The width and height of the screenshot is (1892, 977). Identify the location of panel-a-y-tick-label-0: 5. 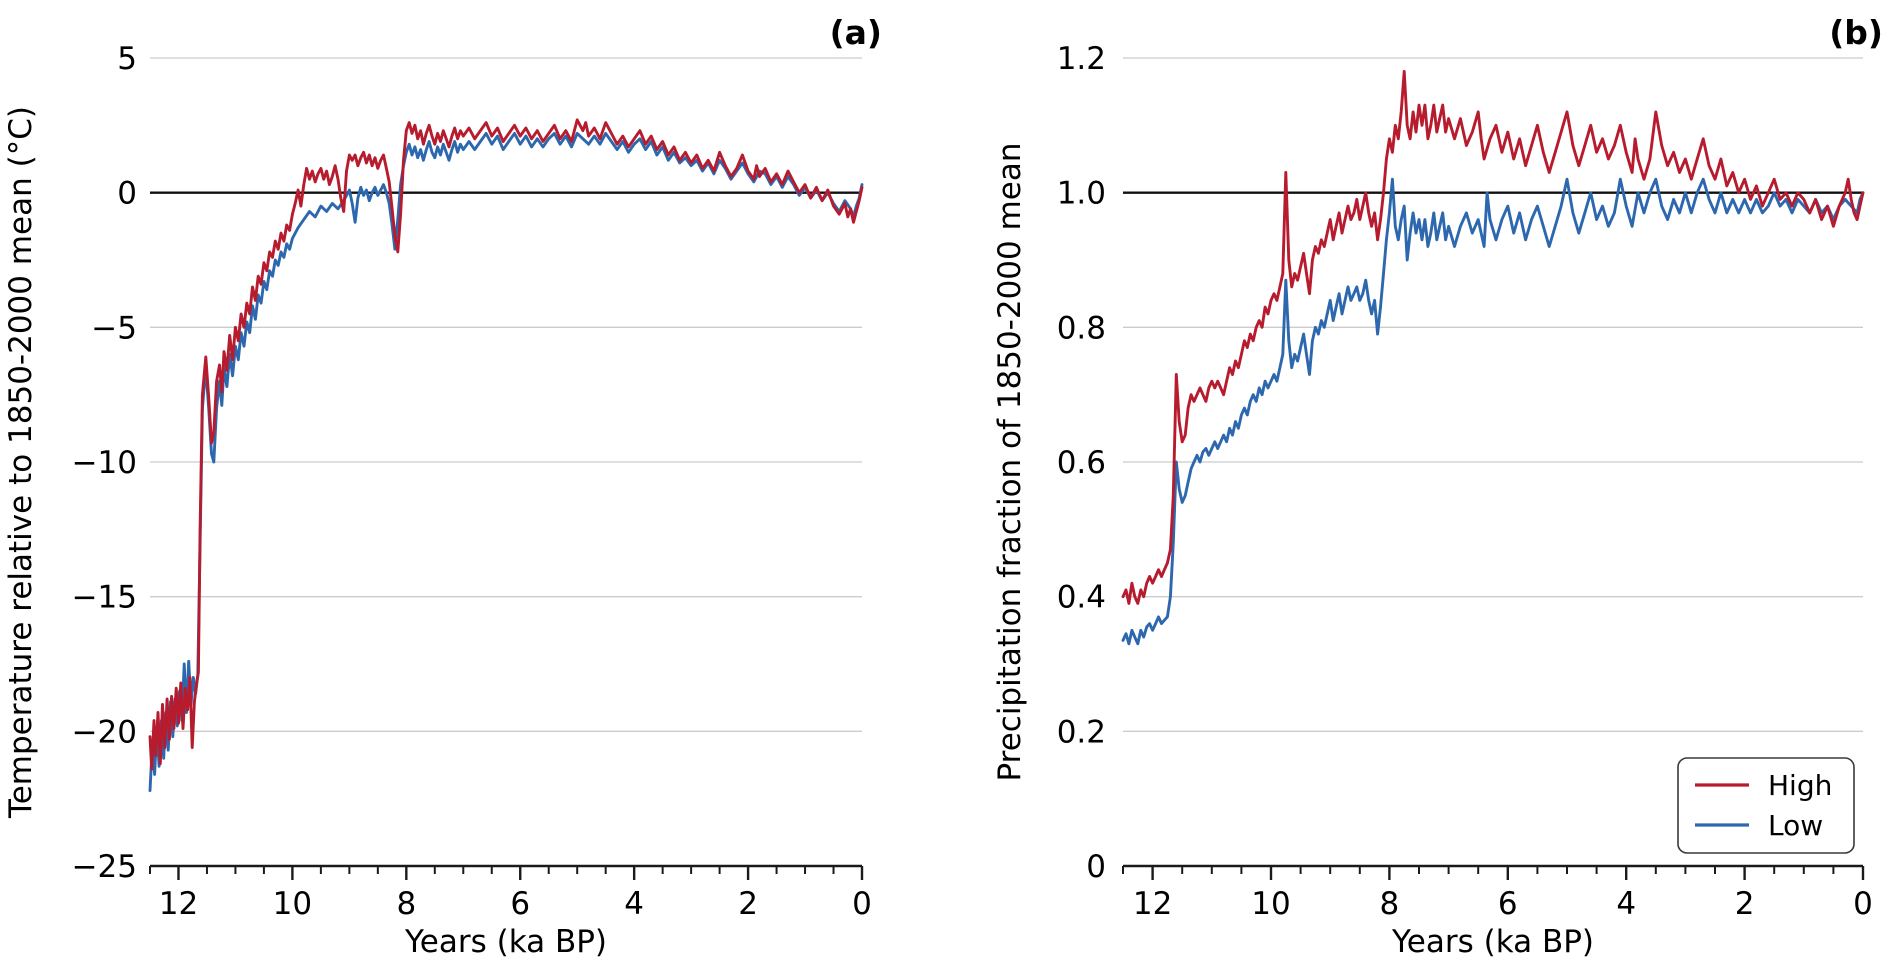
(127, 59).